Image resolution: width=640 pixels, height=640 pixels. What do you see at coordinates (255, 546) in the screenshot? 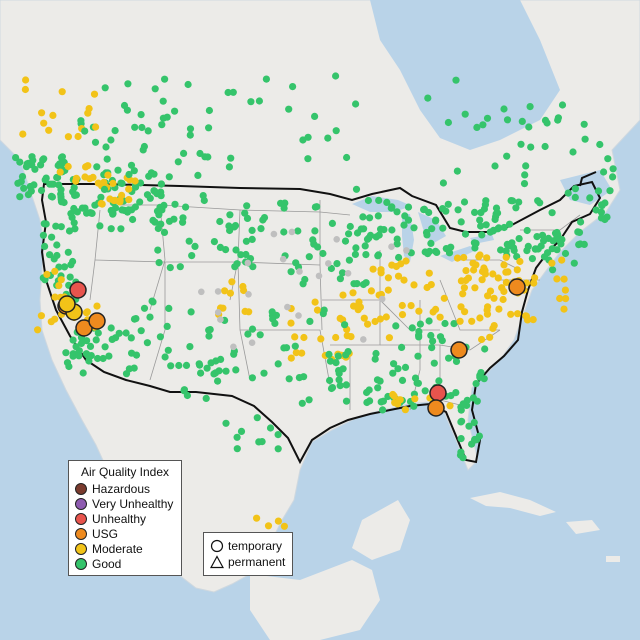
I see `legend-label: temporary` at bounding box center [255, 546].